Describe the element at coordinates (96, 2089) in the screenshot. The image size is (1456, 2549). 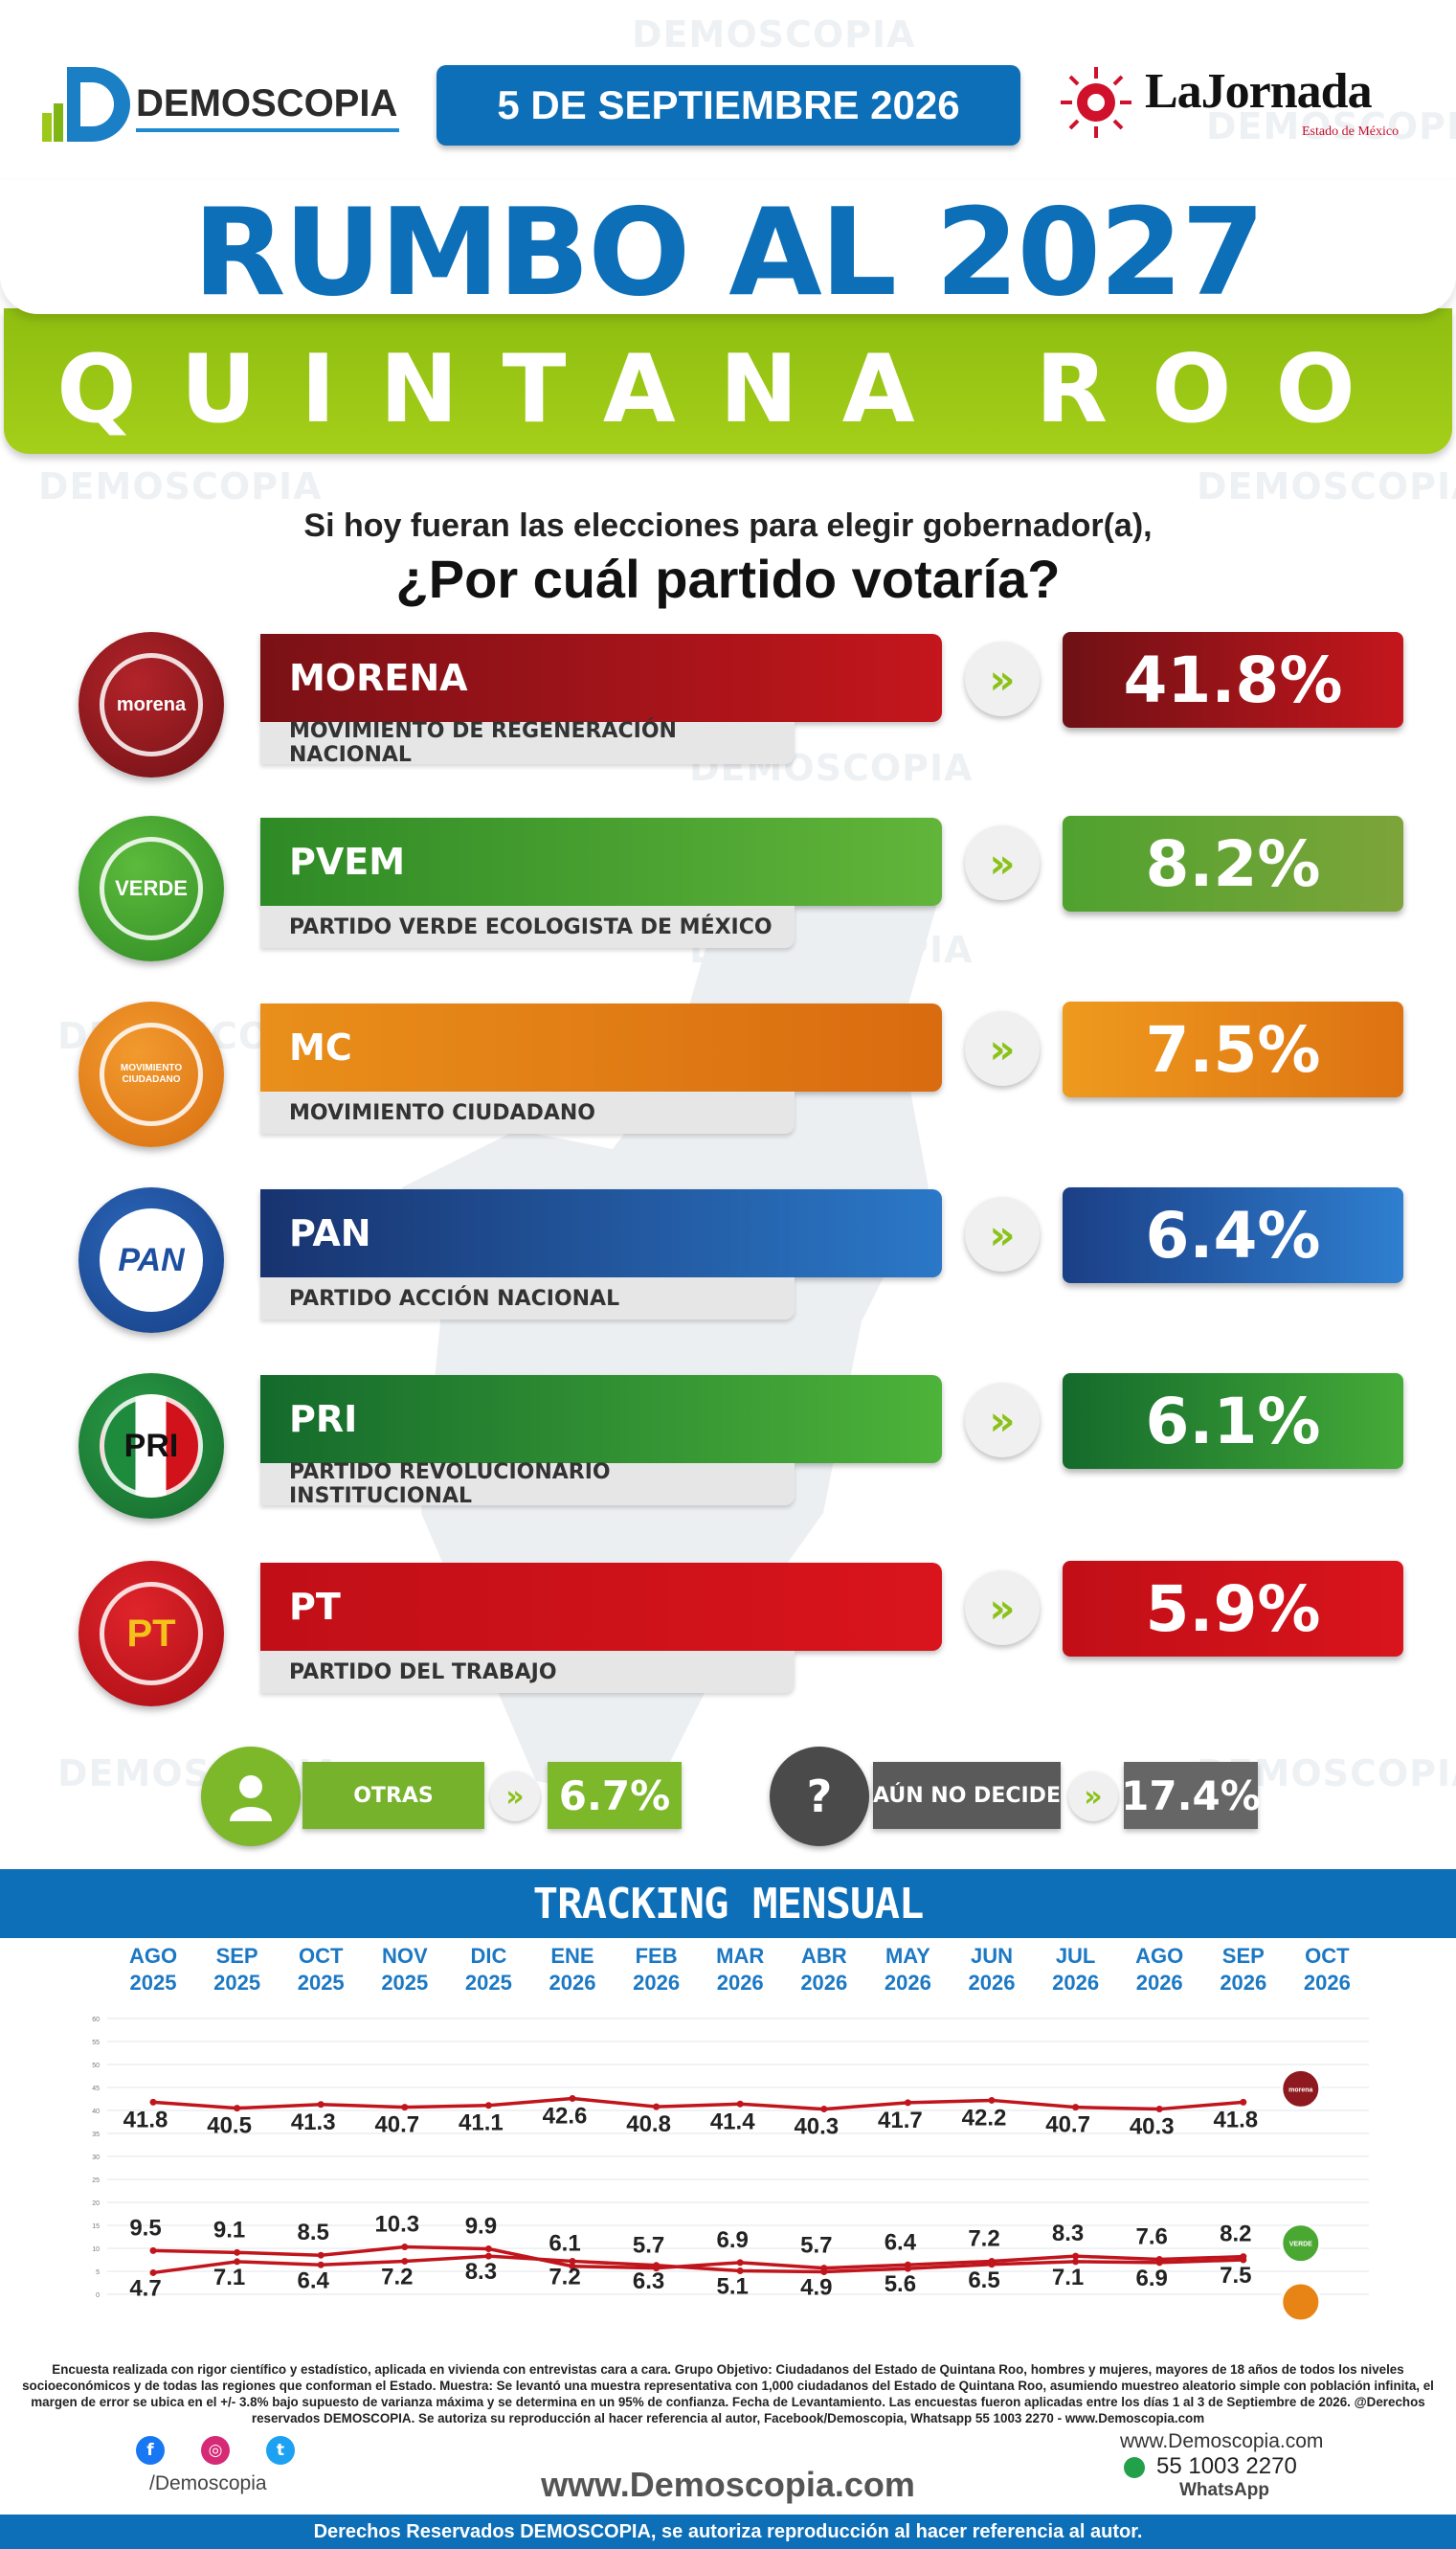
I see `y-tick-label: 45` at that location.